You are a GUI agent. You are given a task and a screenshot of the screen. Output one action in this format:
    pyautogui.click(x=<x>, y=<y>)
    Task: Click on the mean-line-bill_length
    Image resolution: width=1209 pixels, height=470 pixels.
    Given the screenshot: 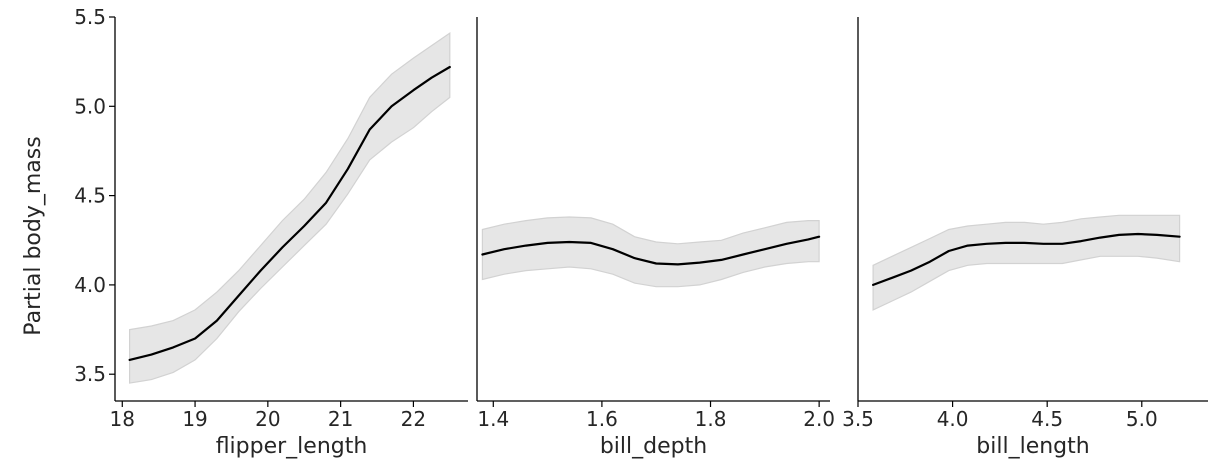 What is the action you would take?
    pyautogui.click(x=1026, y=259)
    